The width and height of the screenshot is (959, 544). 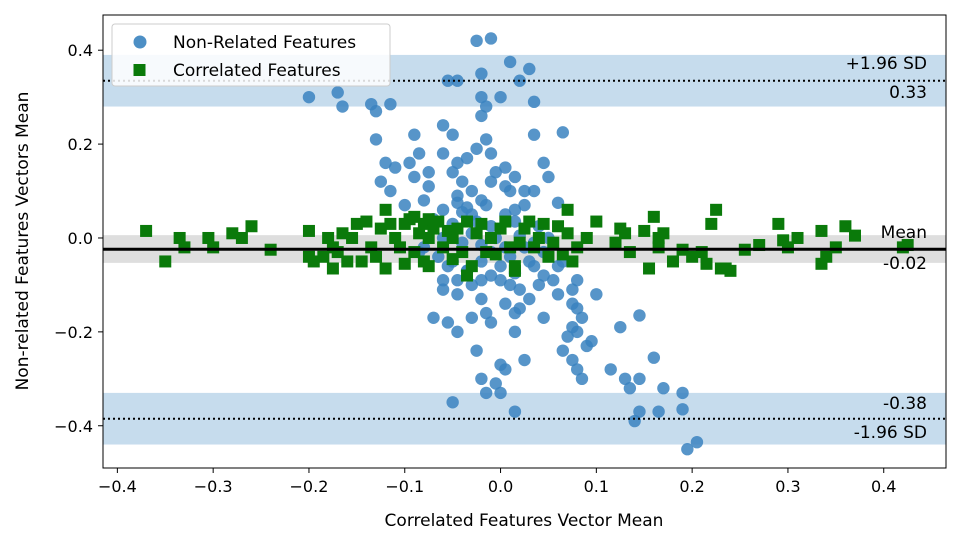 I want to click on lower-sd-label: -1.96 SD, so click(x=890, y=433).